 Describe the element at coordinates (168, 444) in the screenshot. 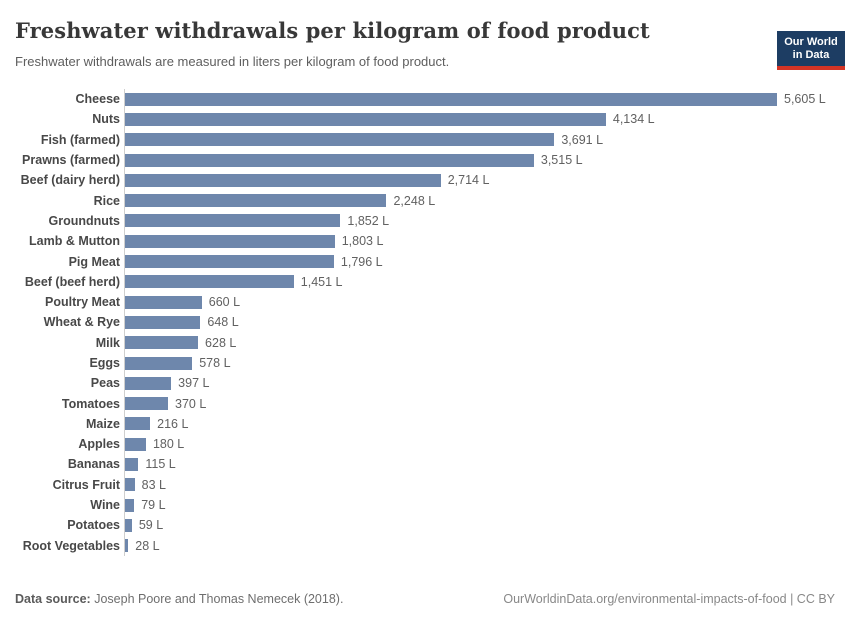

I see `value-label-apples: 180 L` at that location.